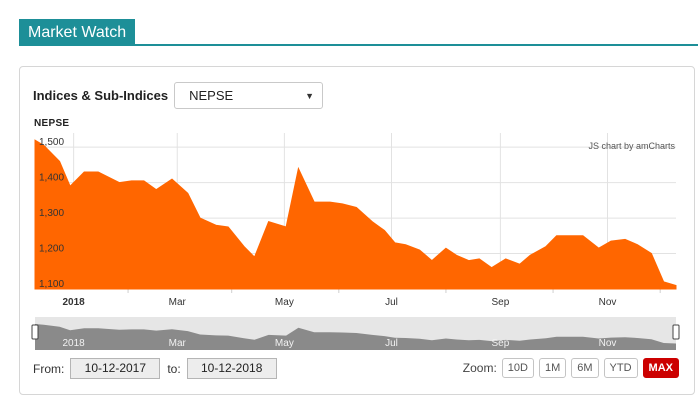  Describe the element at coordinates (631, 146) in the screenshot. I see `amcharts-credit: JS chart by amCharts` at that location.